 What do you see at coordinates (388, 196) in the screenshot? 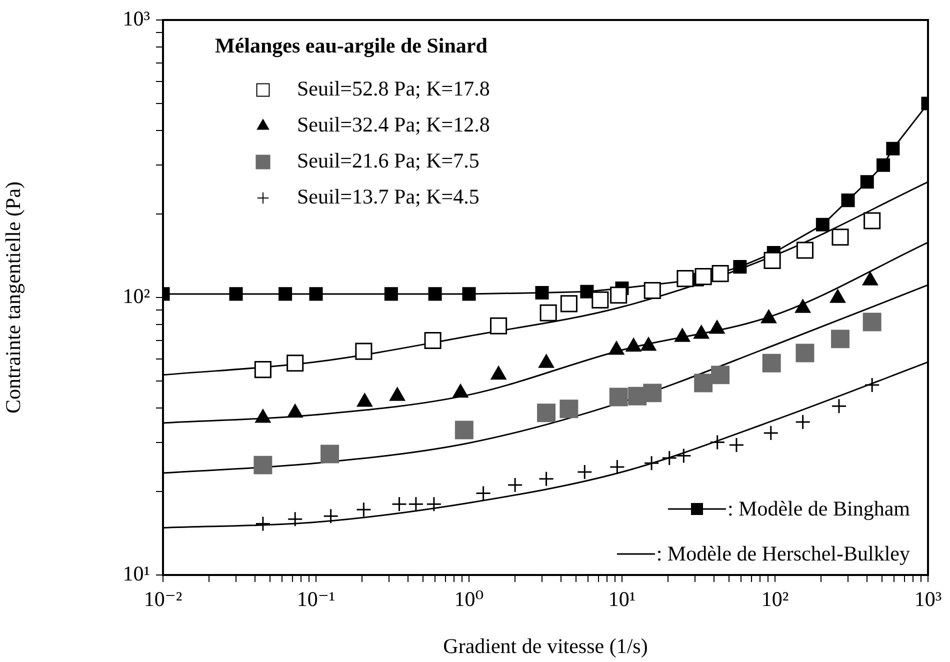
I see `legend-label: Seuil=13.7 Pa; K=4.5` at bounding box center [388, 196].